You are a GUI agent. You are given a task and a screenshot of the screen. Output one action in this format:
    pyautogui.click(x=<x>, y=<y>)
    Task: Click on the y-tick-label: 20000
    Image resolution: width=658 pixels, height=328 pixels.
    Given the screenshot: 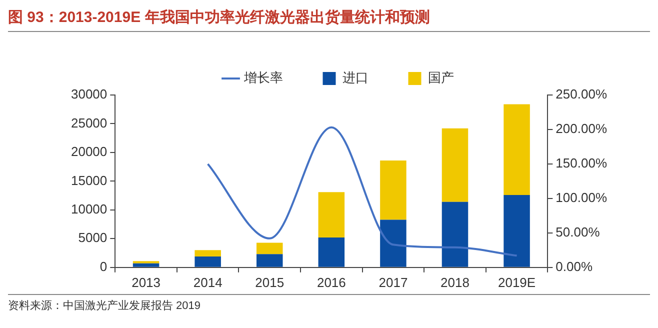 What is the action you would take?
    pyautogui.click(x=89, y=152)
    